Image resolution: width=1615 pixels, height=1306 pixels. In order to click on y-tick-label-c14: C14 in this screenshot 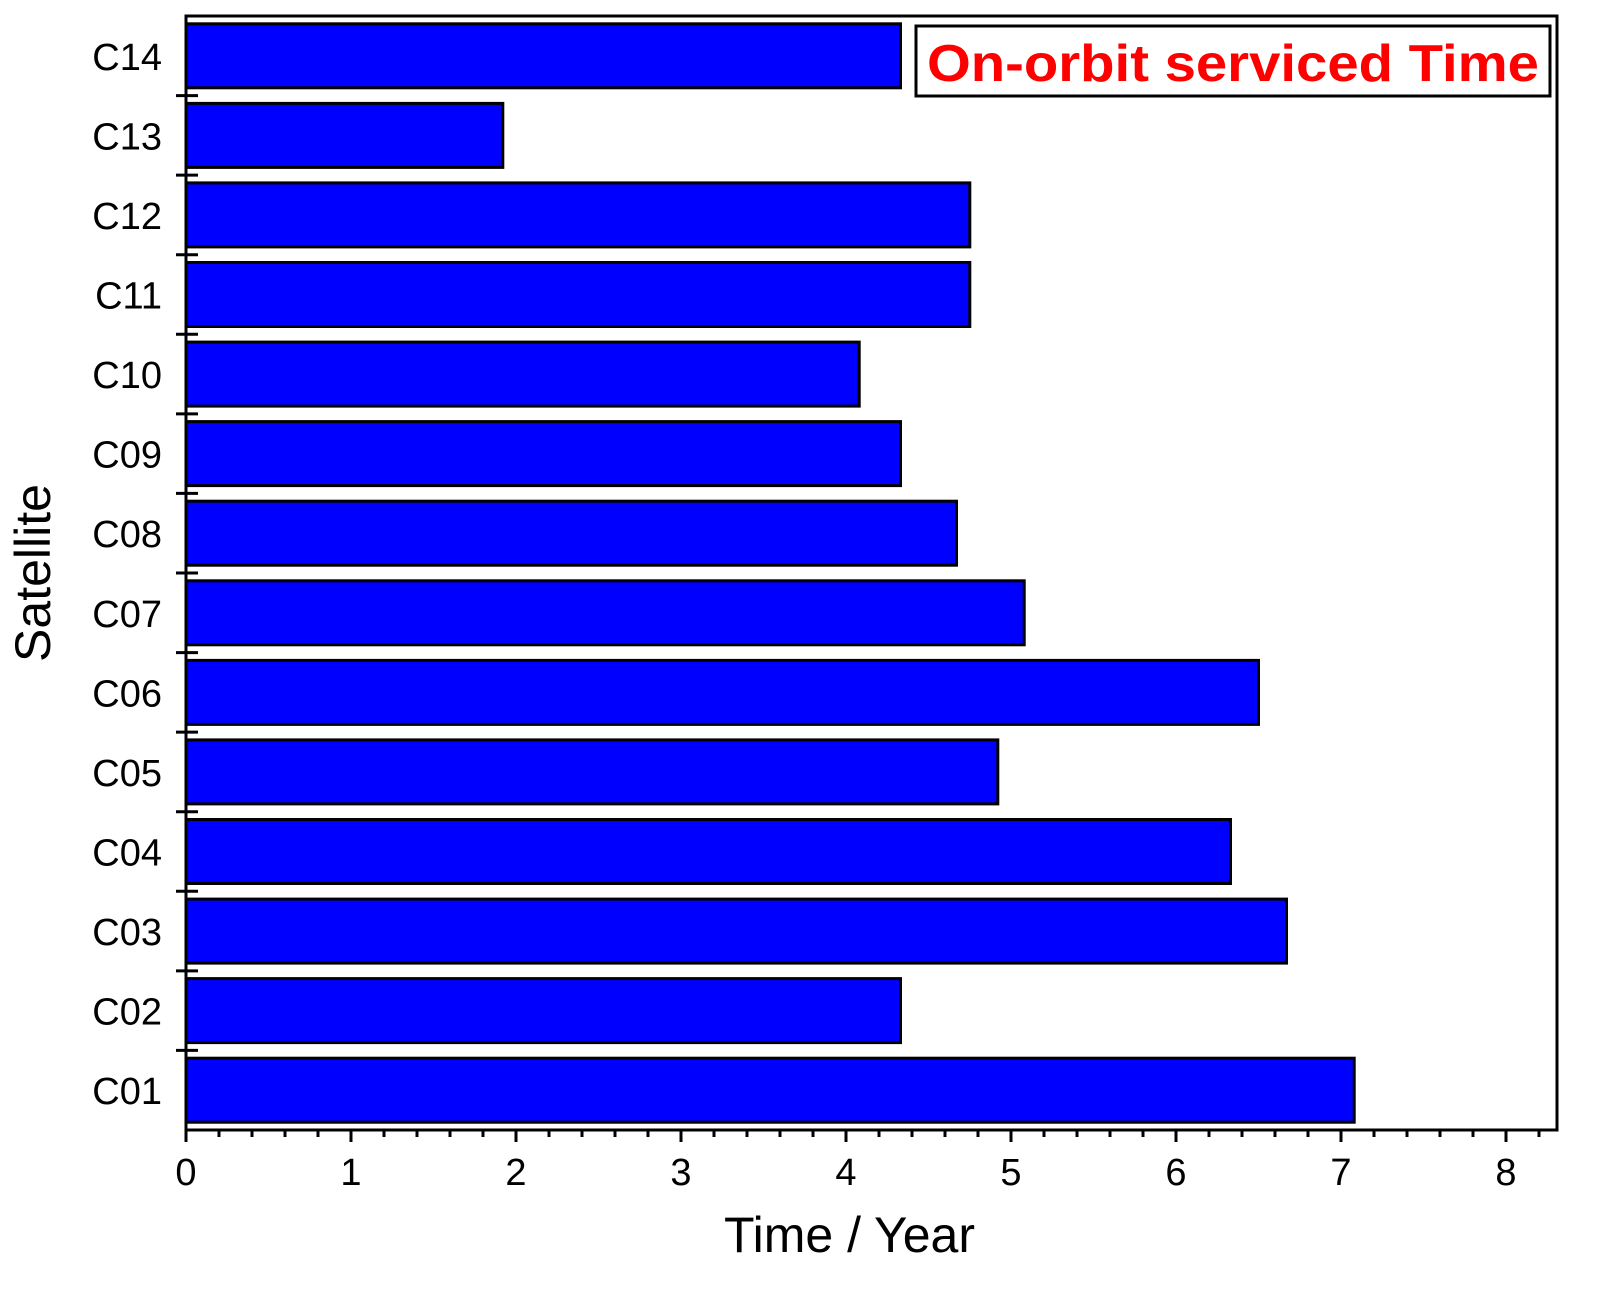, I will do `click(127, 58)`.